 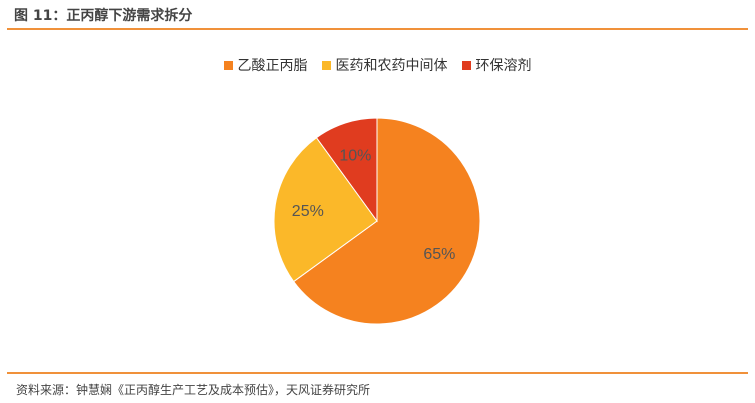 I want to click on bottom-rule, so click(x=377, y=373).